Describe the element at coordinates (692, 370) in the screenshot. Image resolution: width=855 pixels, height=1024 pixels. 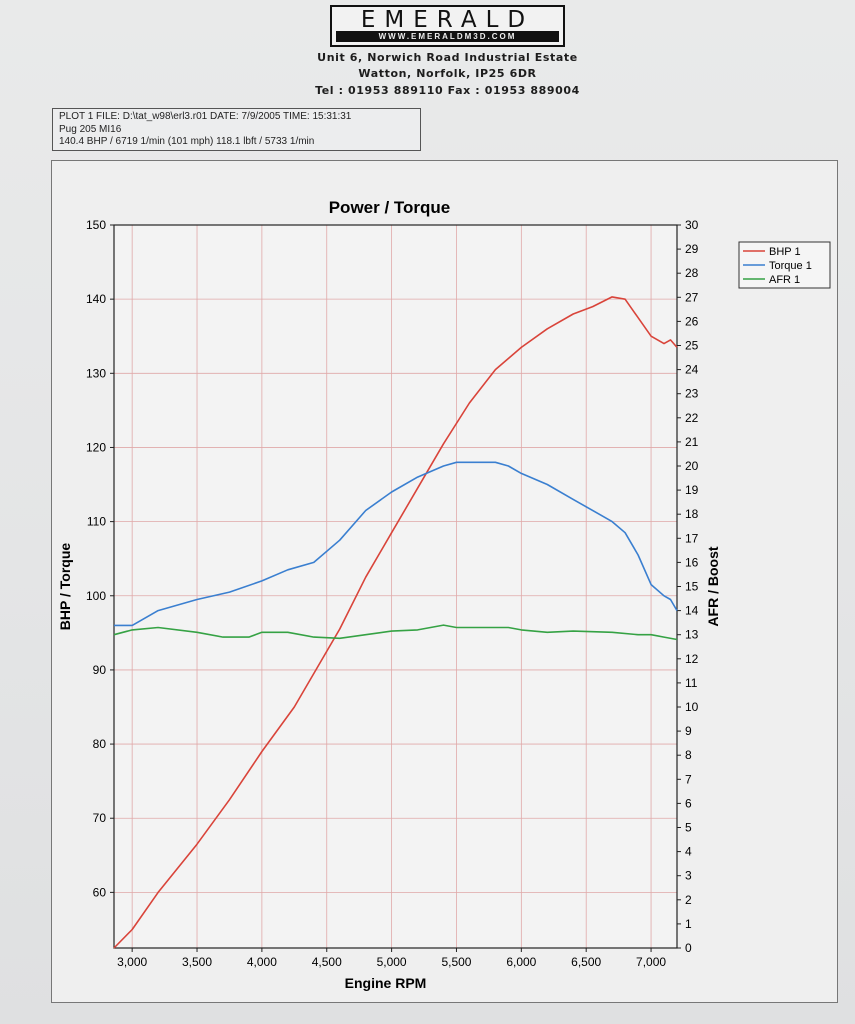
I see `y2-tick-label: 24` at that location.